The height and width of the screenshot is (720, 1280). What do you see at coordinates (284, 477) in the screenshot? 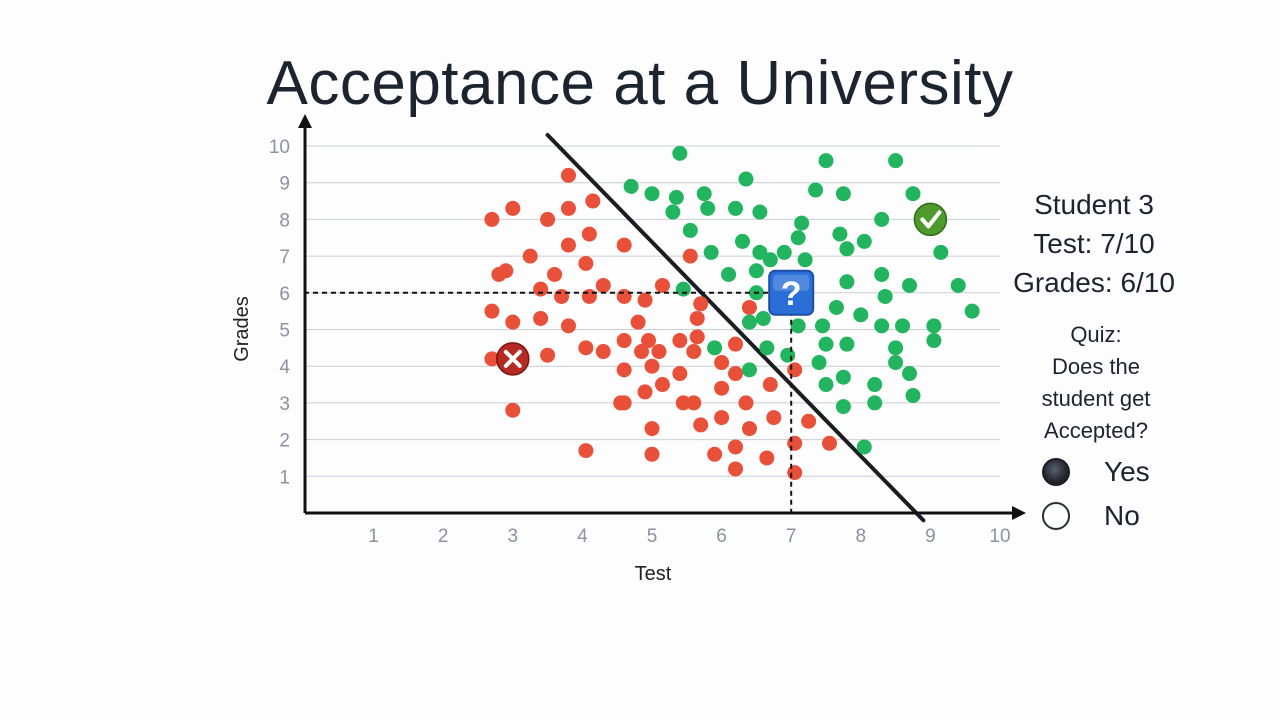
I see `y-tick-label: 1` at bounding box center [284, 477].